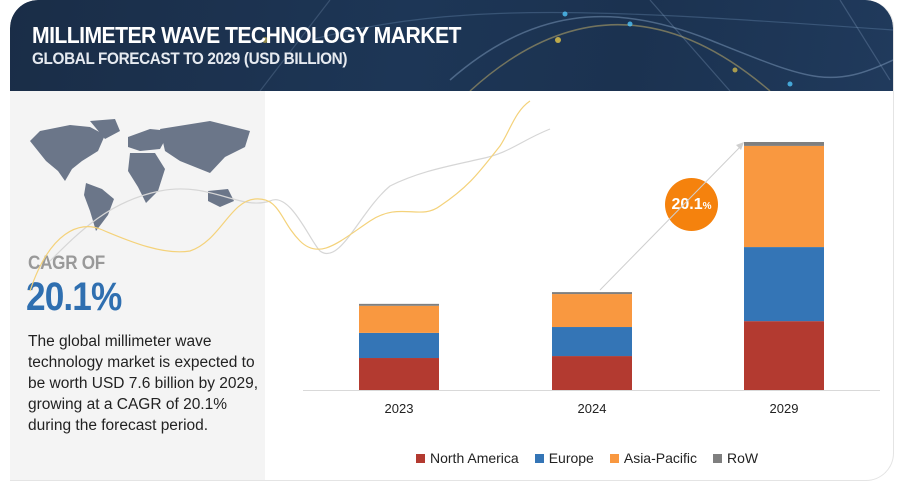 This screenshot has width=900, height=482. Describe the element at coordinates (784, 284) in the screenshot. I see `bar-2029-europe` at that location.